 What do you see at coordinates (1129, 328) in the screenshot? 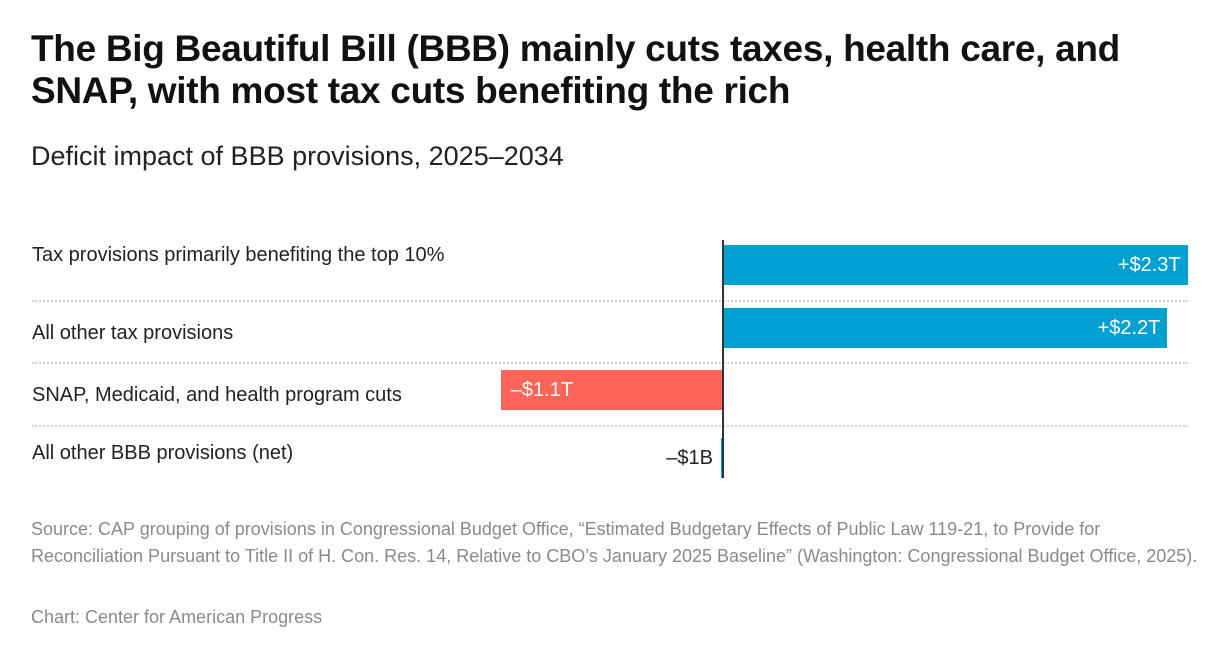
I see `data-label: +$2.2T` at bounding box center [1129, 328].